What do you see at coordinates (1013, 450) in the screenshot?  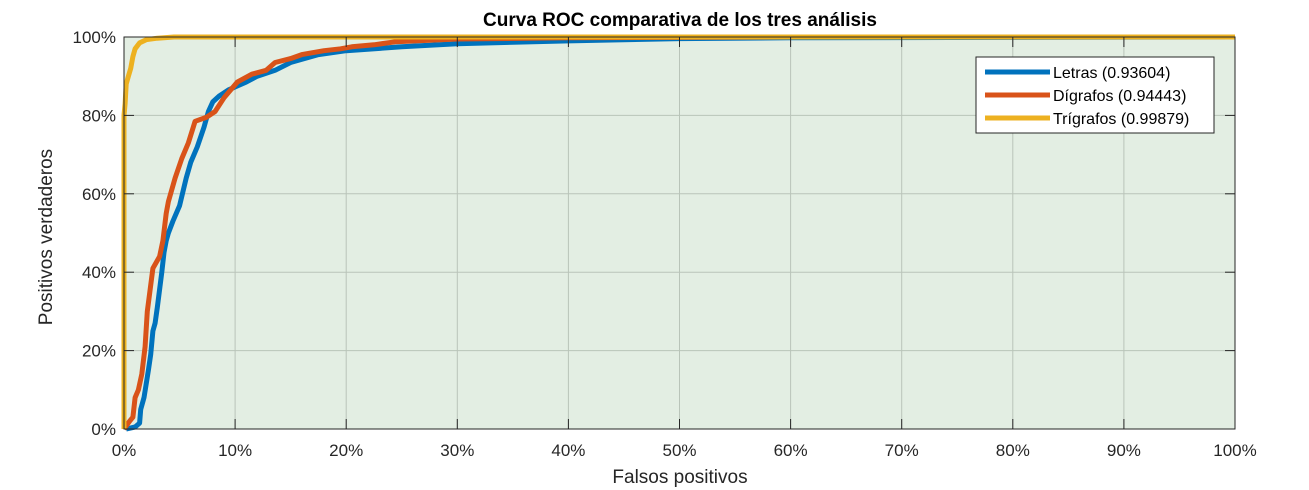 I see `x-tick-label: 80%` at bounding box center [1013, 450].